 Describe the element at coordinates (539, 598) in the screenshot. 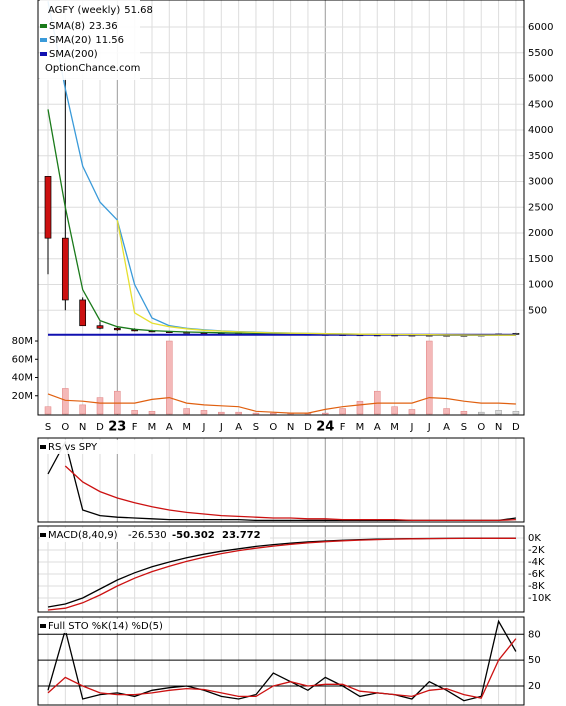

I see `y-tick-label: -10K` at that location.